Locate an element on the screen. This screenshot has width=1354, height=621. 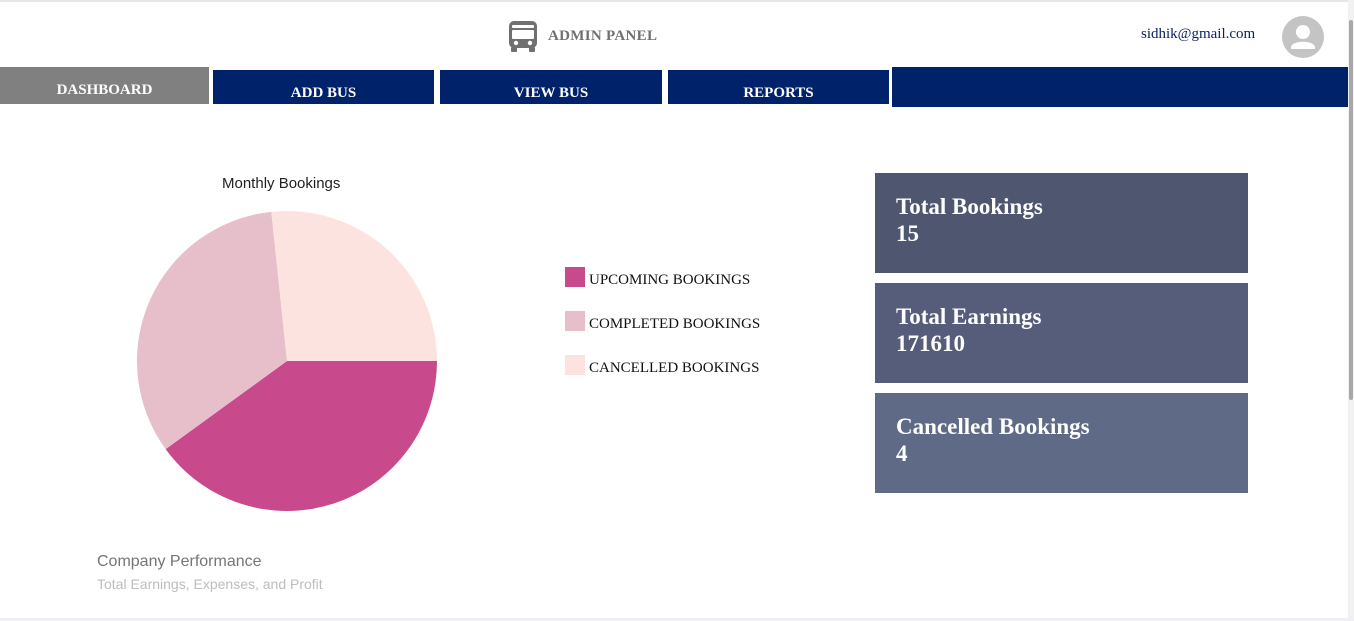
user-email: sidhik@gmail.com is located at coordinates (1198, 34).